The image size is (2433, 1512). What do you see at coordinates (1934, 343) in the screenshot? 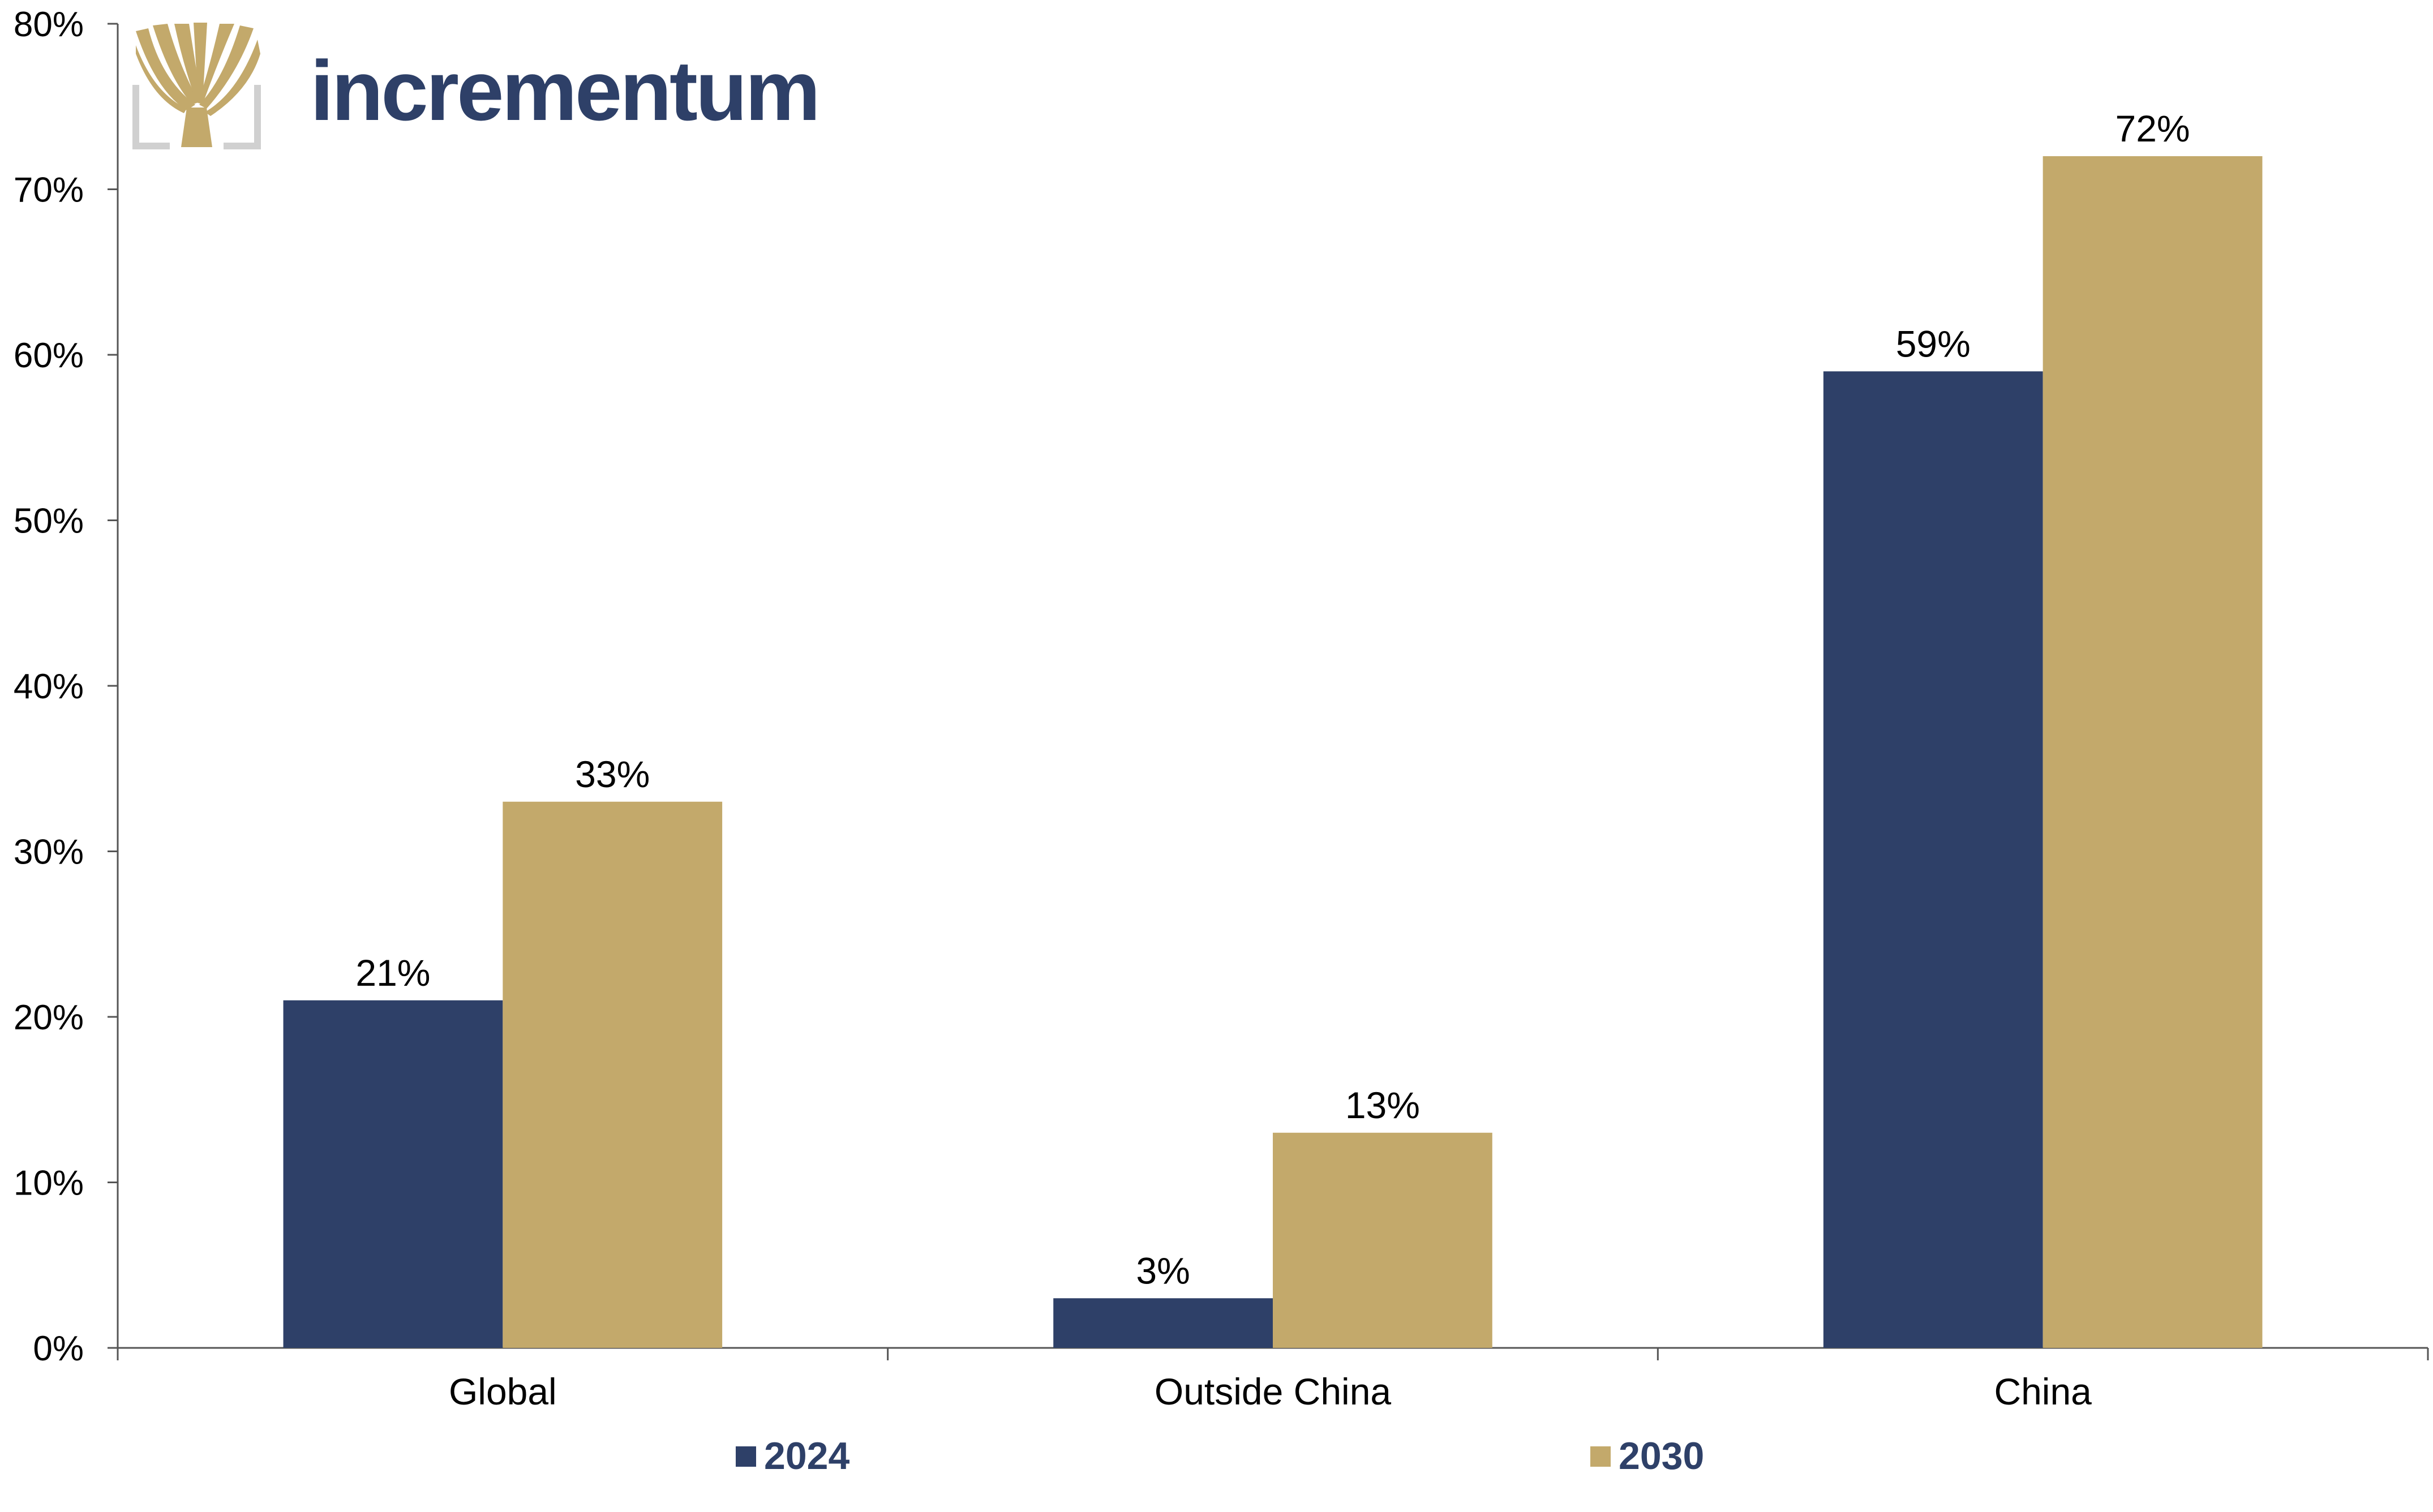
I see `data-label: 59%` at bounding box center [1934, 343].